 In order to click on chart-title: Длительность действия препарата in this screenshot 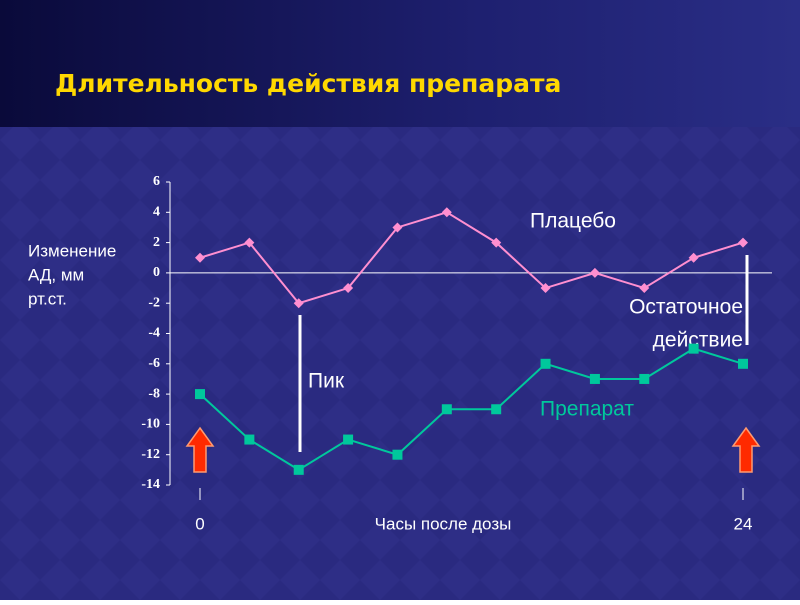, I will do `click(308, 83)`.